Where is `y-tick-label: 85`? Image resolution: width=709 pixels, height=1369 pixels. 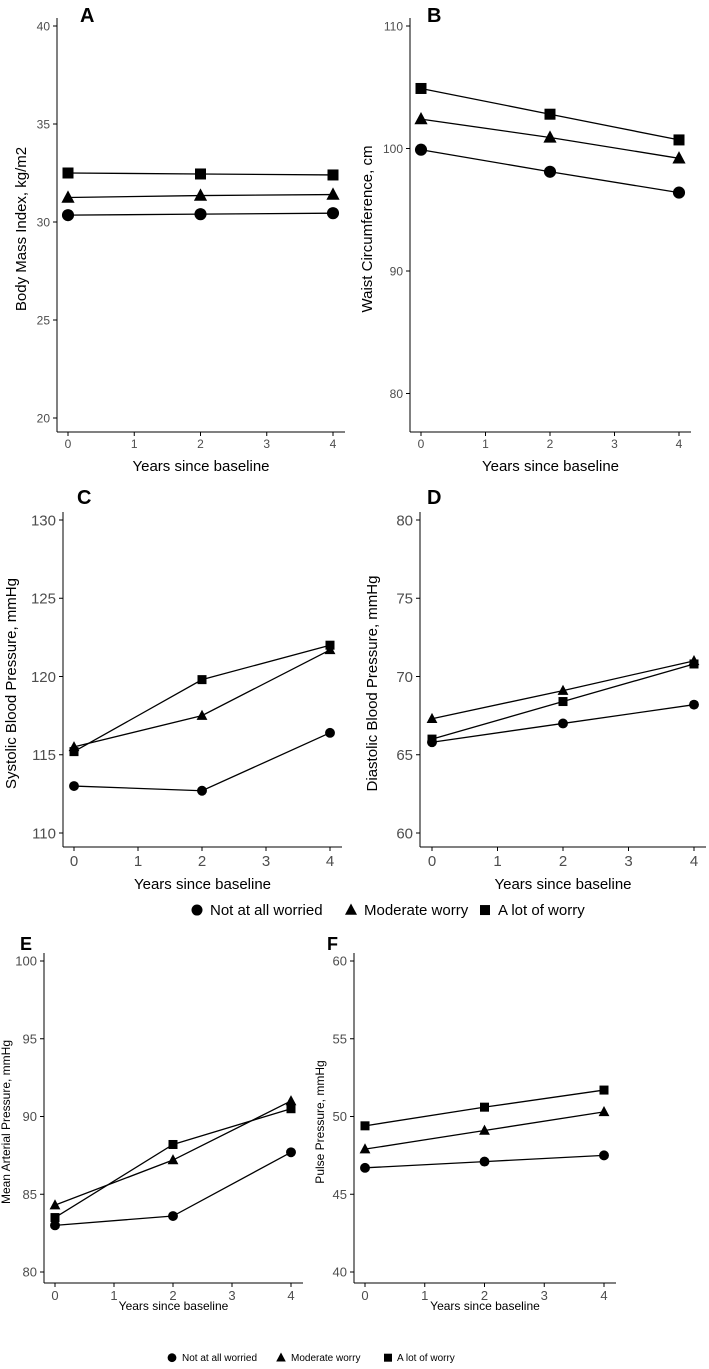 y-tick-label: 85 is located at coordinates (30, 1194).